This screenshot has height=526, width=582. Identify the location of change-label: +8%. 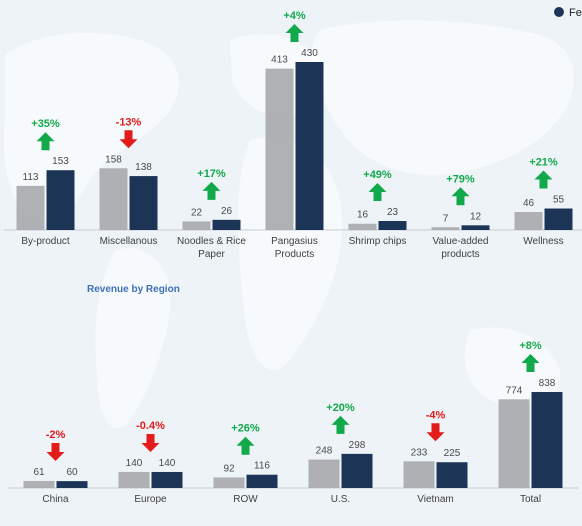
(530, 346).